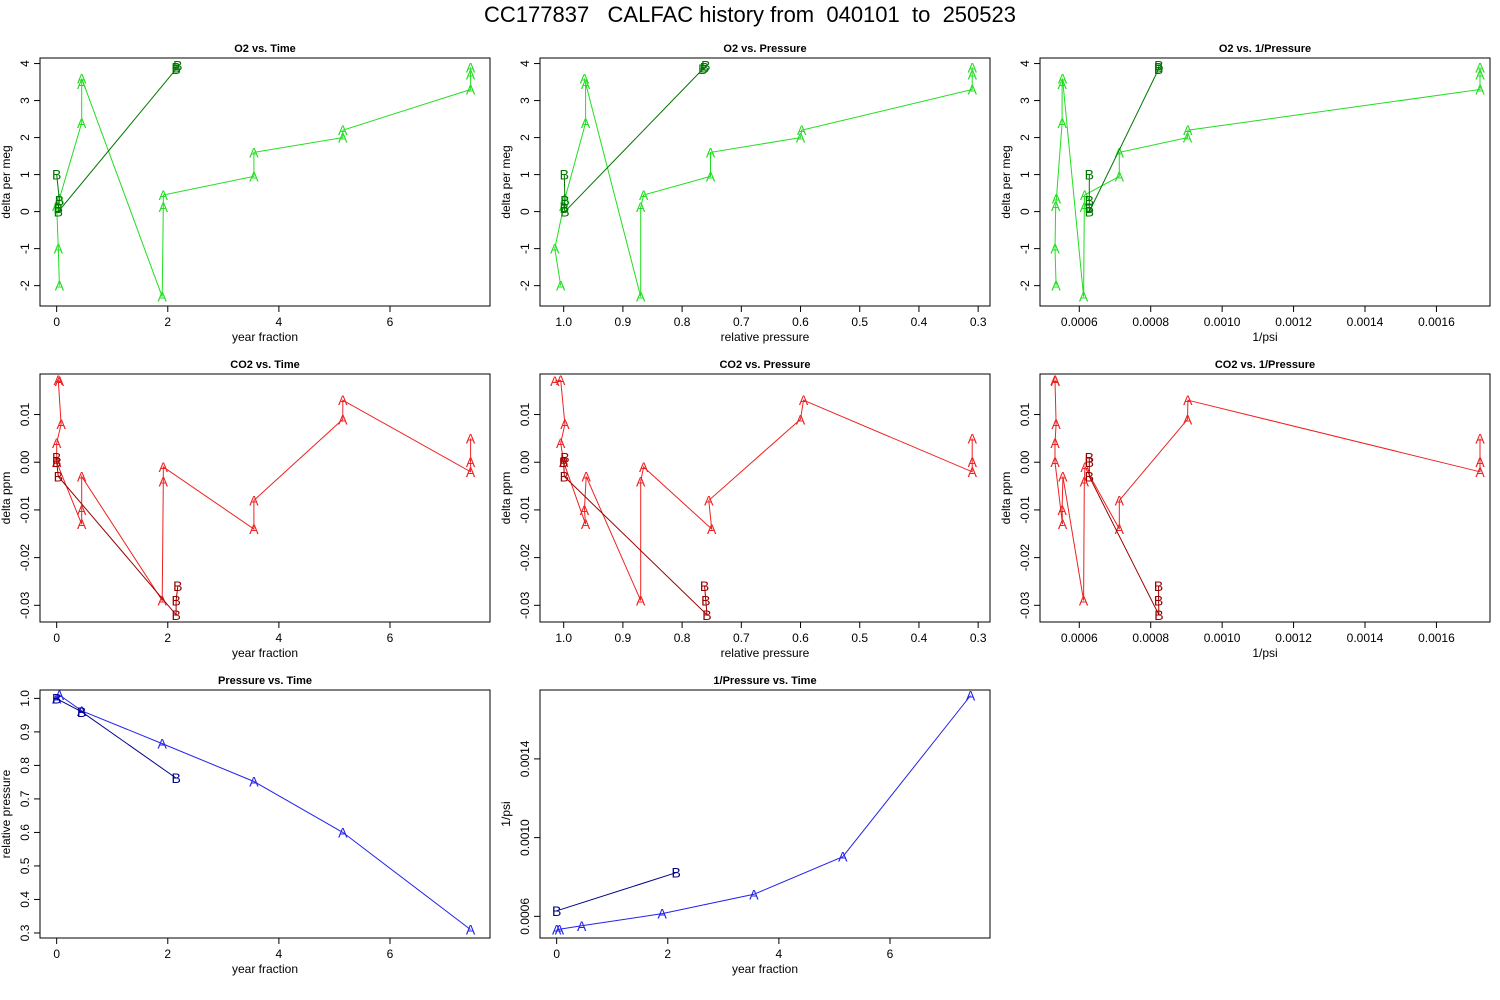 Image resolution: width=1500 pixels, height=1000 pixels. I want to click on y-tick-label: 0.6, so click(25, 832).